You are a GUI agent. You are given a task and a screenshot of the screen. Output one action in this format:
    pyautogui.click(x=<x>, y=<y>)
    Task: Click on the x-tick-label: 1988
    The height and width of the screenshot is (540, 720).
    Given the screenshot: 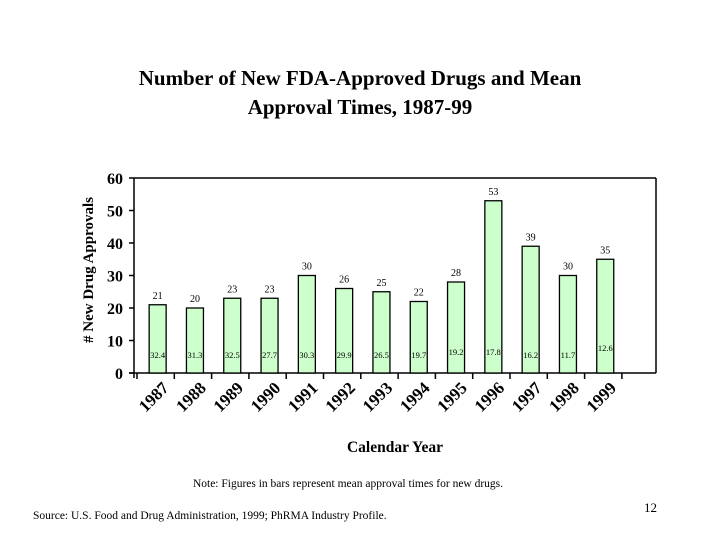 What is the action you would take?
    pyautogui.click(x=190, y=396)
    